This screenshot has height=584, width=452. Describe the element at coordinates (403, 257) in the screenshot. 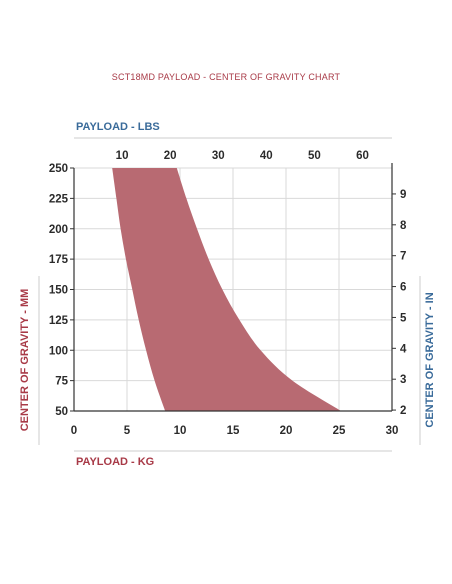

I see `y2-tick-label: 7` at that location.